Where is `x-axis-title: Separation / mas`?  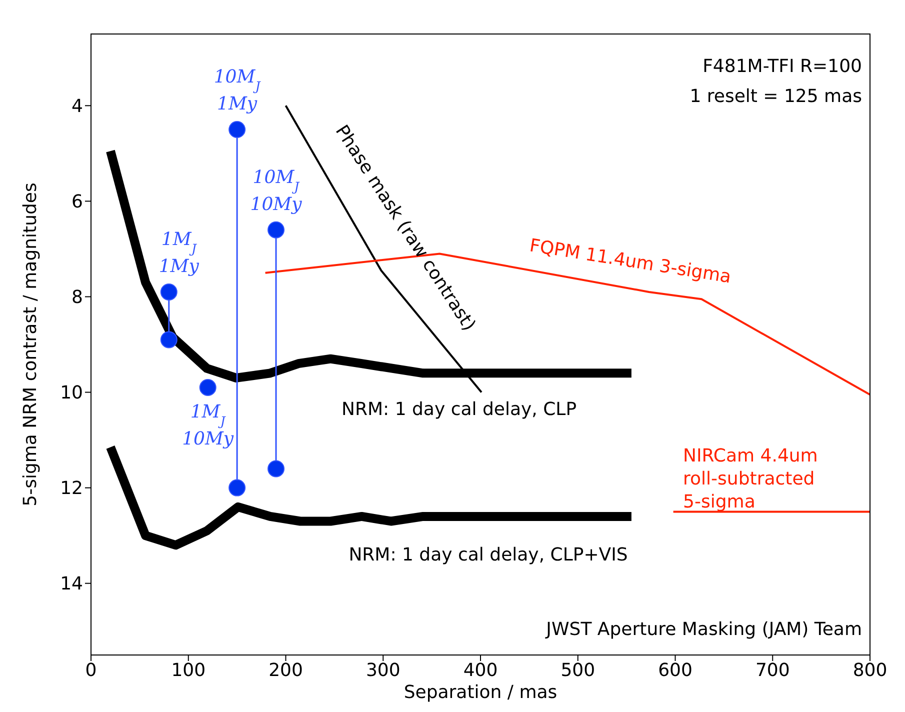 x-axis-title: Separation / mas is located at coordinates (481, 692).